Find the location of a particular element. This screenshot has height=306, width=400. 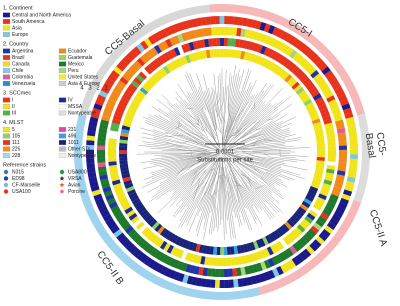

legend-dot is located at coordinates (62, 172).